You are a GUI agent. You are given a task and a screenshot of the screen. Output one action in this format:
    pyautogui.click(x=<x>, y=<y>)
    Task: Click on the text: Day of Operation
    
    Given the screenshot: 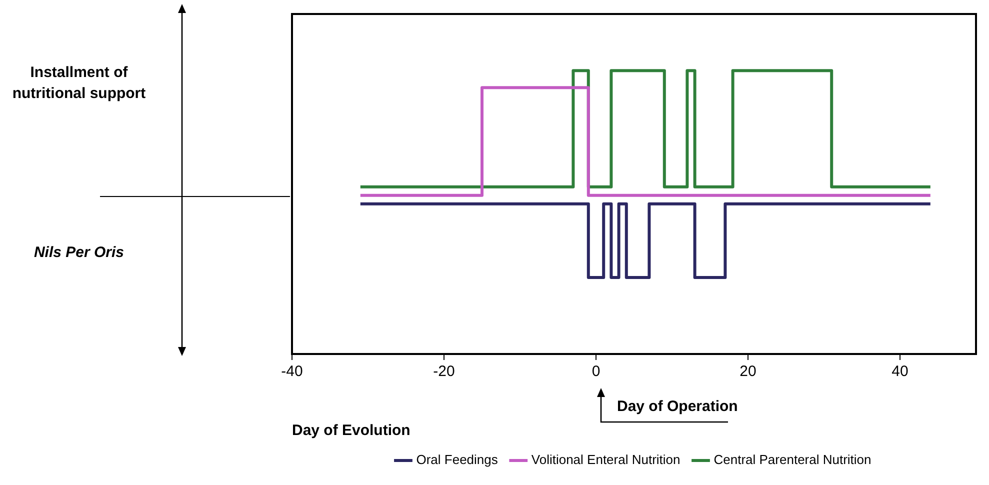 What is the action you would take?
    pyautogui.click(x=677, y=406)
    